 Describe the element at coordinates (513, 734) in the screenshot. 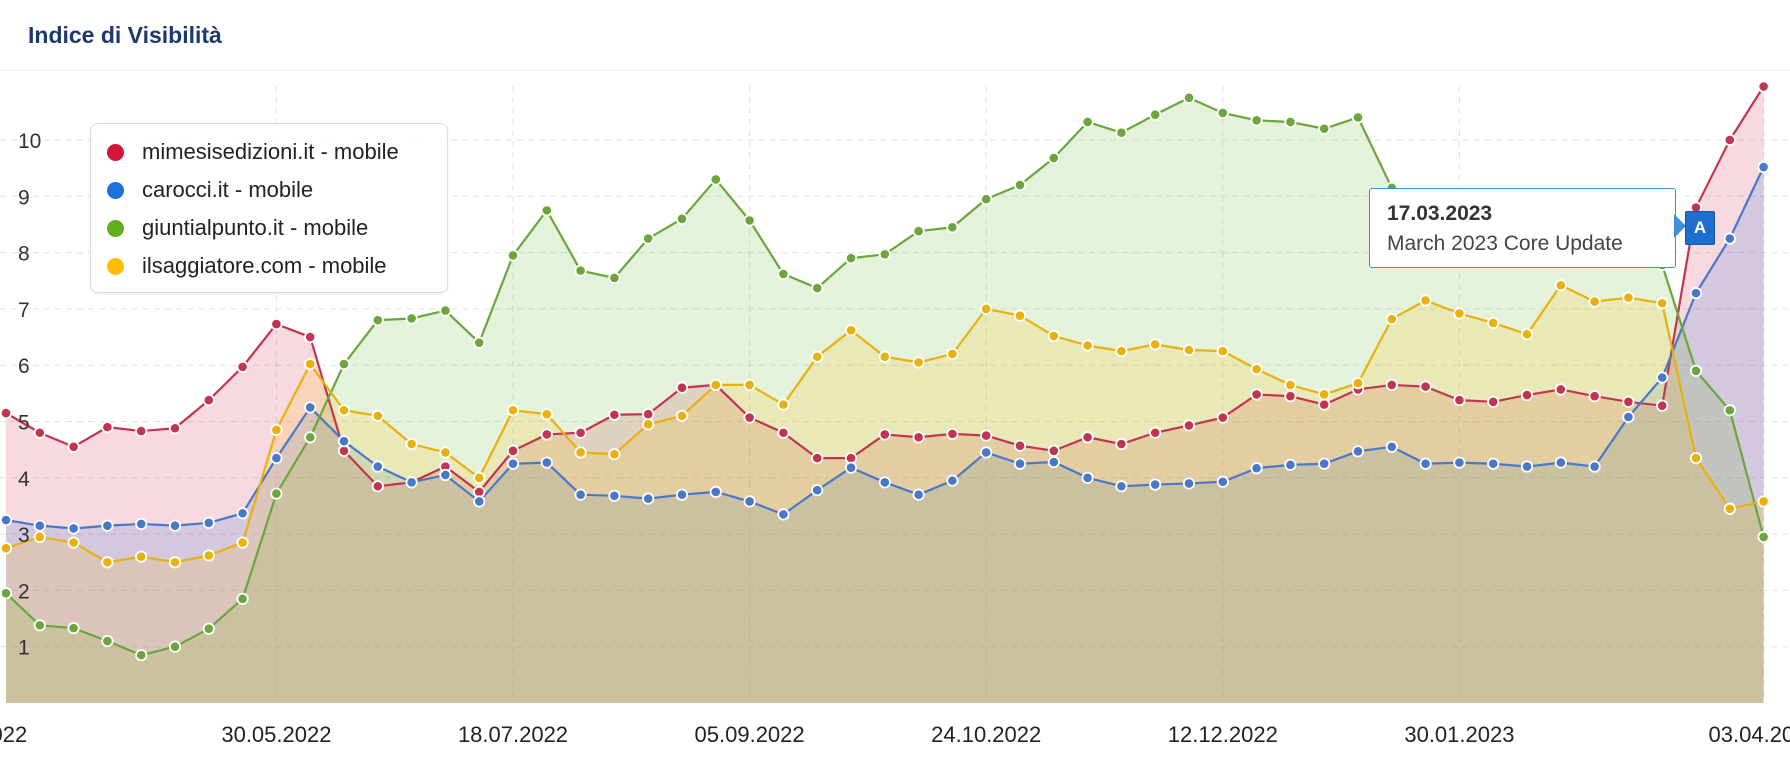

I see `x-tick-label: 18.07.2022` at that location.